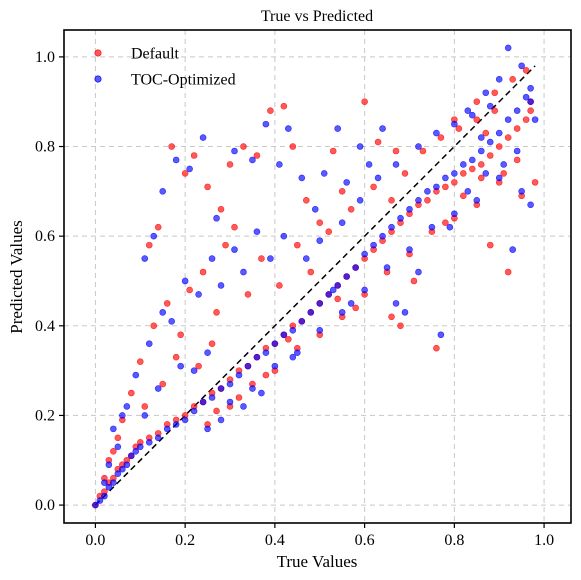 This screenshot has width=581, height=580. Describe the element at coordinates (317, 16) in the screenshot. I see `chart-title: True vs Predicted` at that location.